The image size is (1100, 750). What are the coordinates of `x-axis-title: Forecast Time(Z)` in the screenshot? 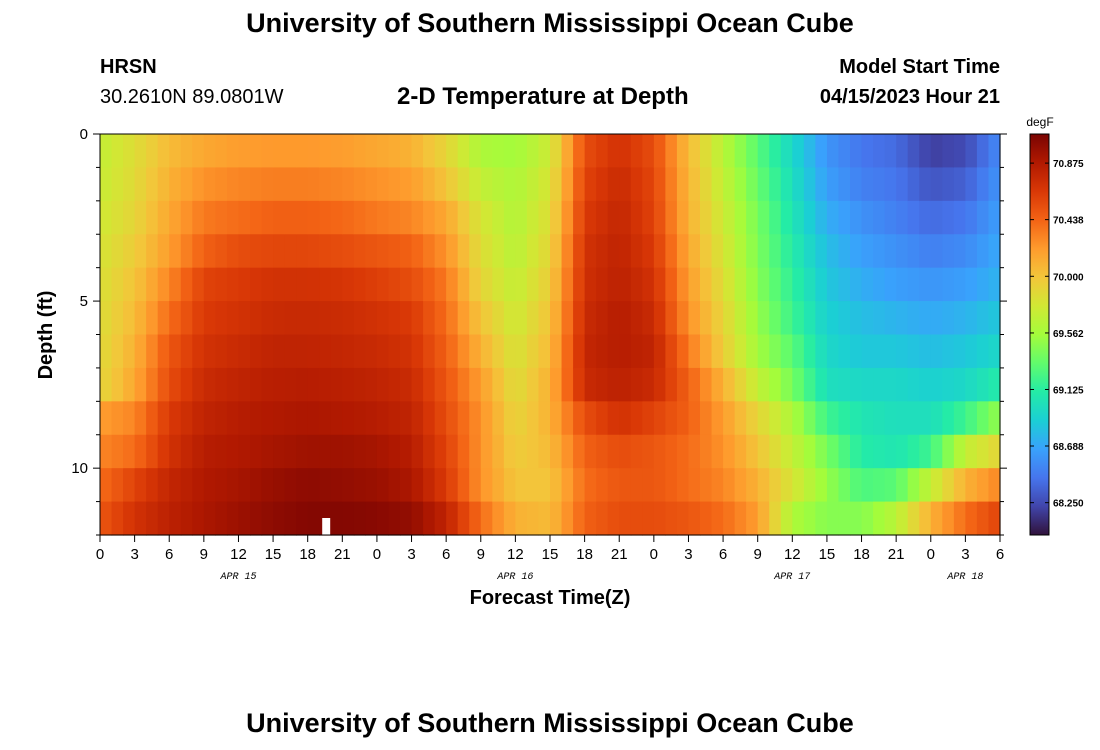 It's located at (550, 598).